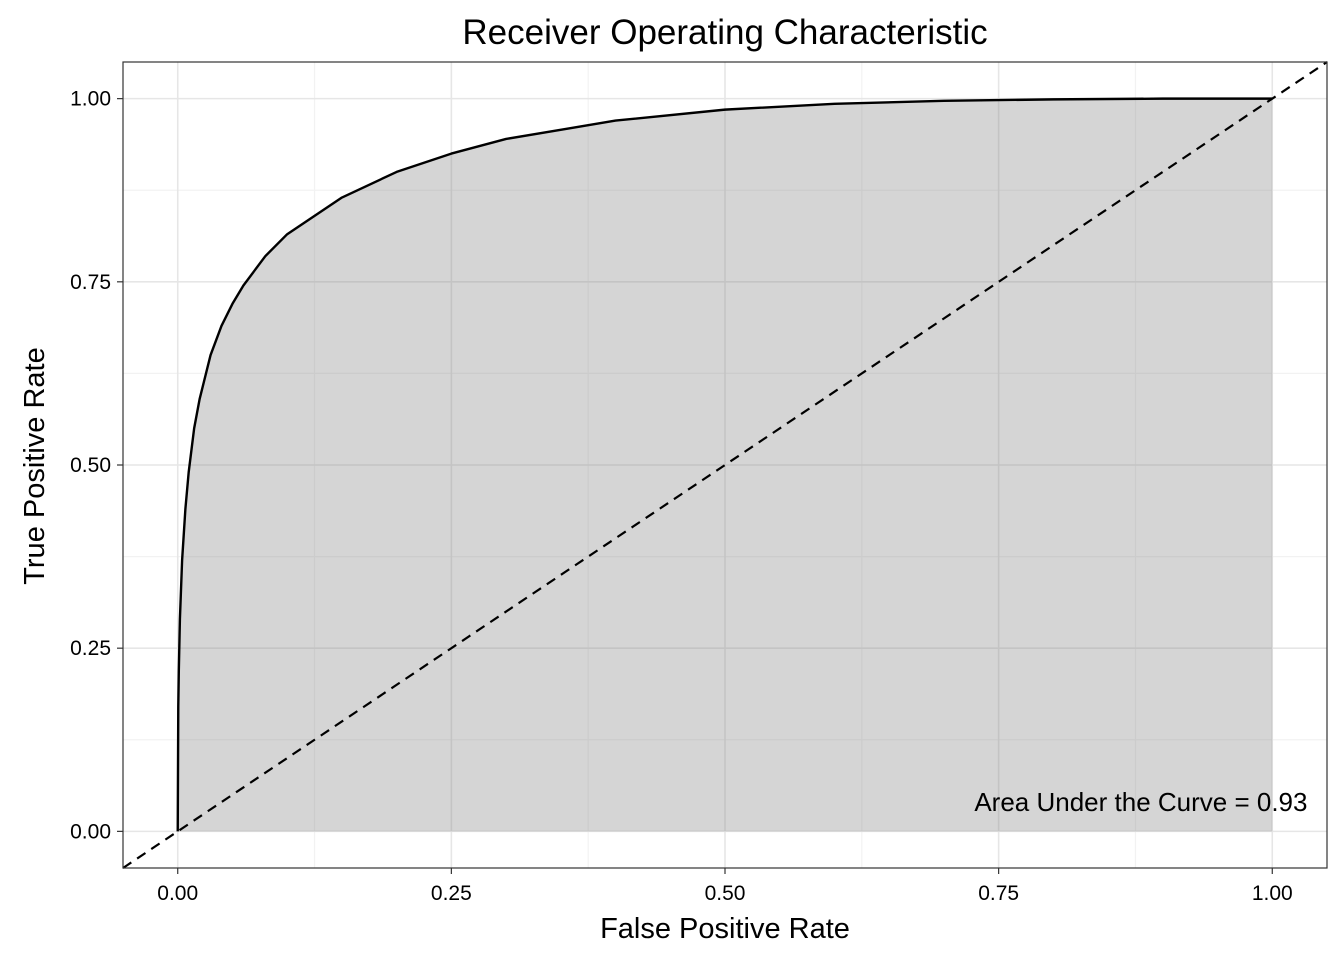  What do you see at coordinates (177, 893) in the screenshot?
I see `x-tick-label: 0.00` at bounding box center [177, 893].